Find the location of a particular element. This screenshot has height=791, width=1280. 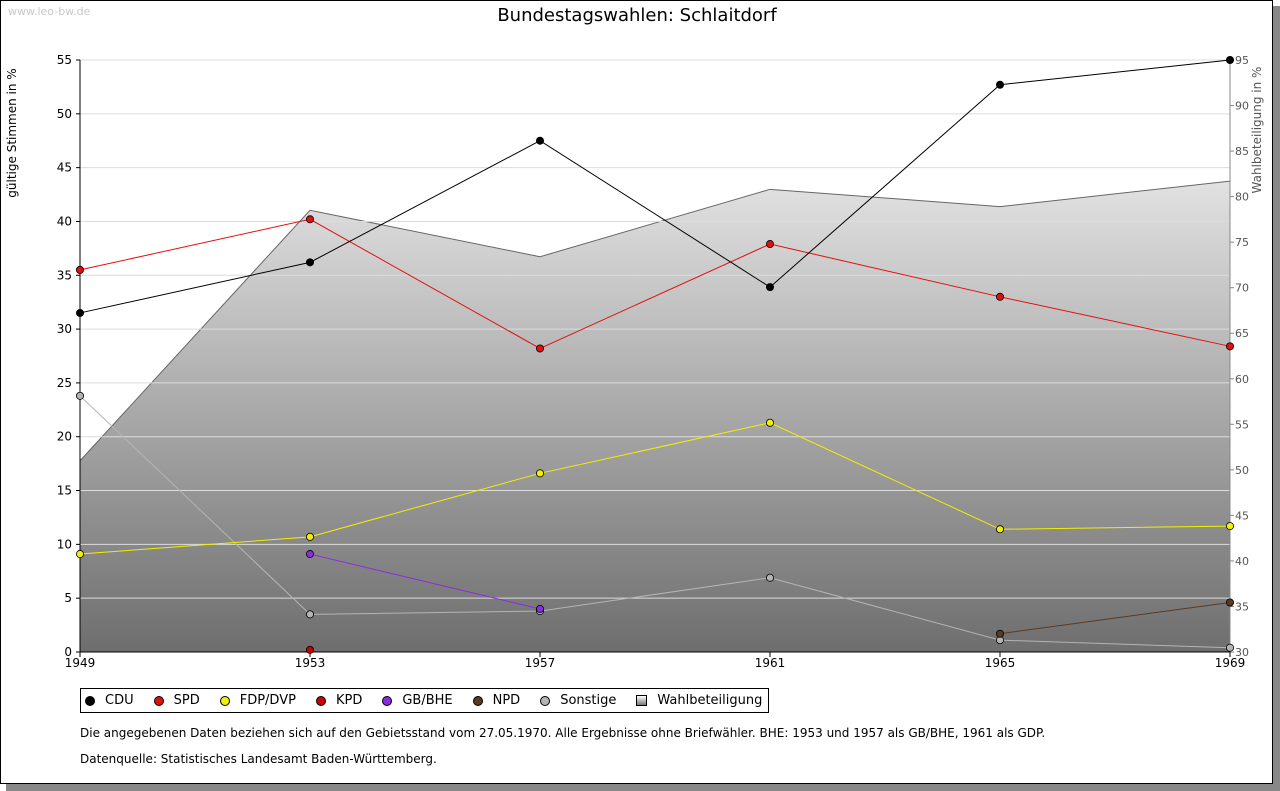

y2-tick-label: 70 is located at coordinates (1242, 288).